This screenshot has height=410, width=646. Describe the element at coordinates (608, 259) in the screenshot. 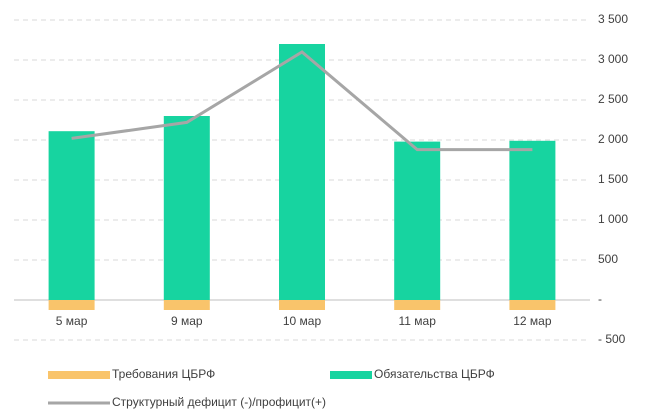

I see `y-tick-label: 500` at that location.